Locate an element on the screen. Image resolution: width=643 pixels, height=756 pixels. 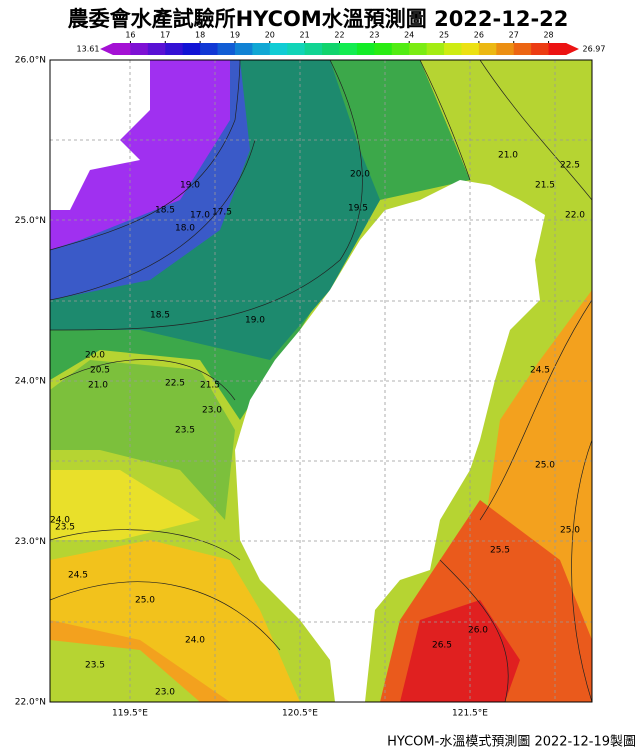
lat-label: 23.0°N is located at coordinates (30, 542).